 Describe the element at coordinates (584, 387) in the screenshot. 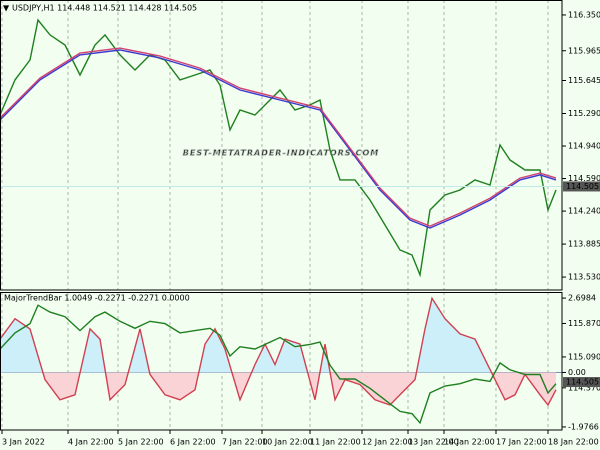

I see `y-tick-label: 114.370` at that location.